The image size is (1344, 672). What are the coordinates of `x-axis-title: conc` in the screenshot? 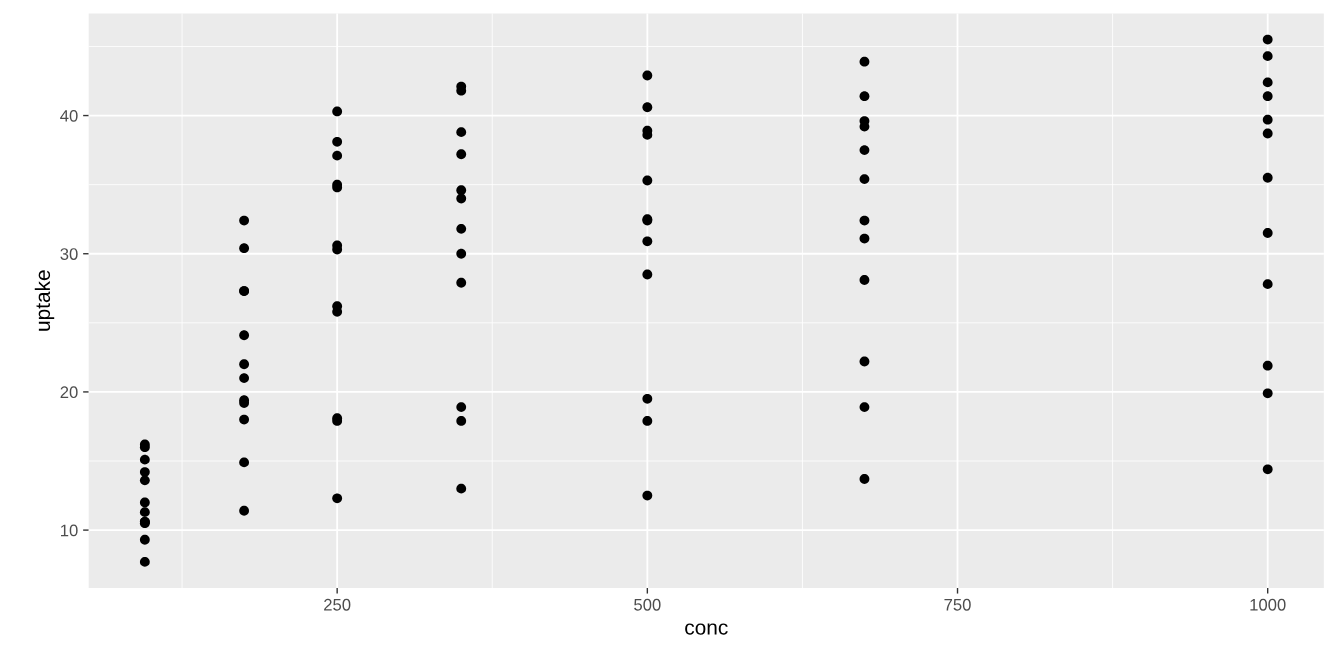 It's located at (706, 629).